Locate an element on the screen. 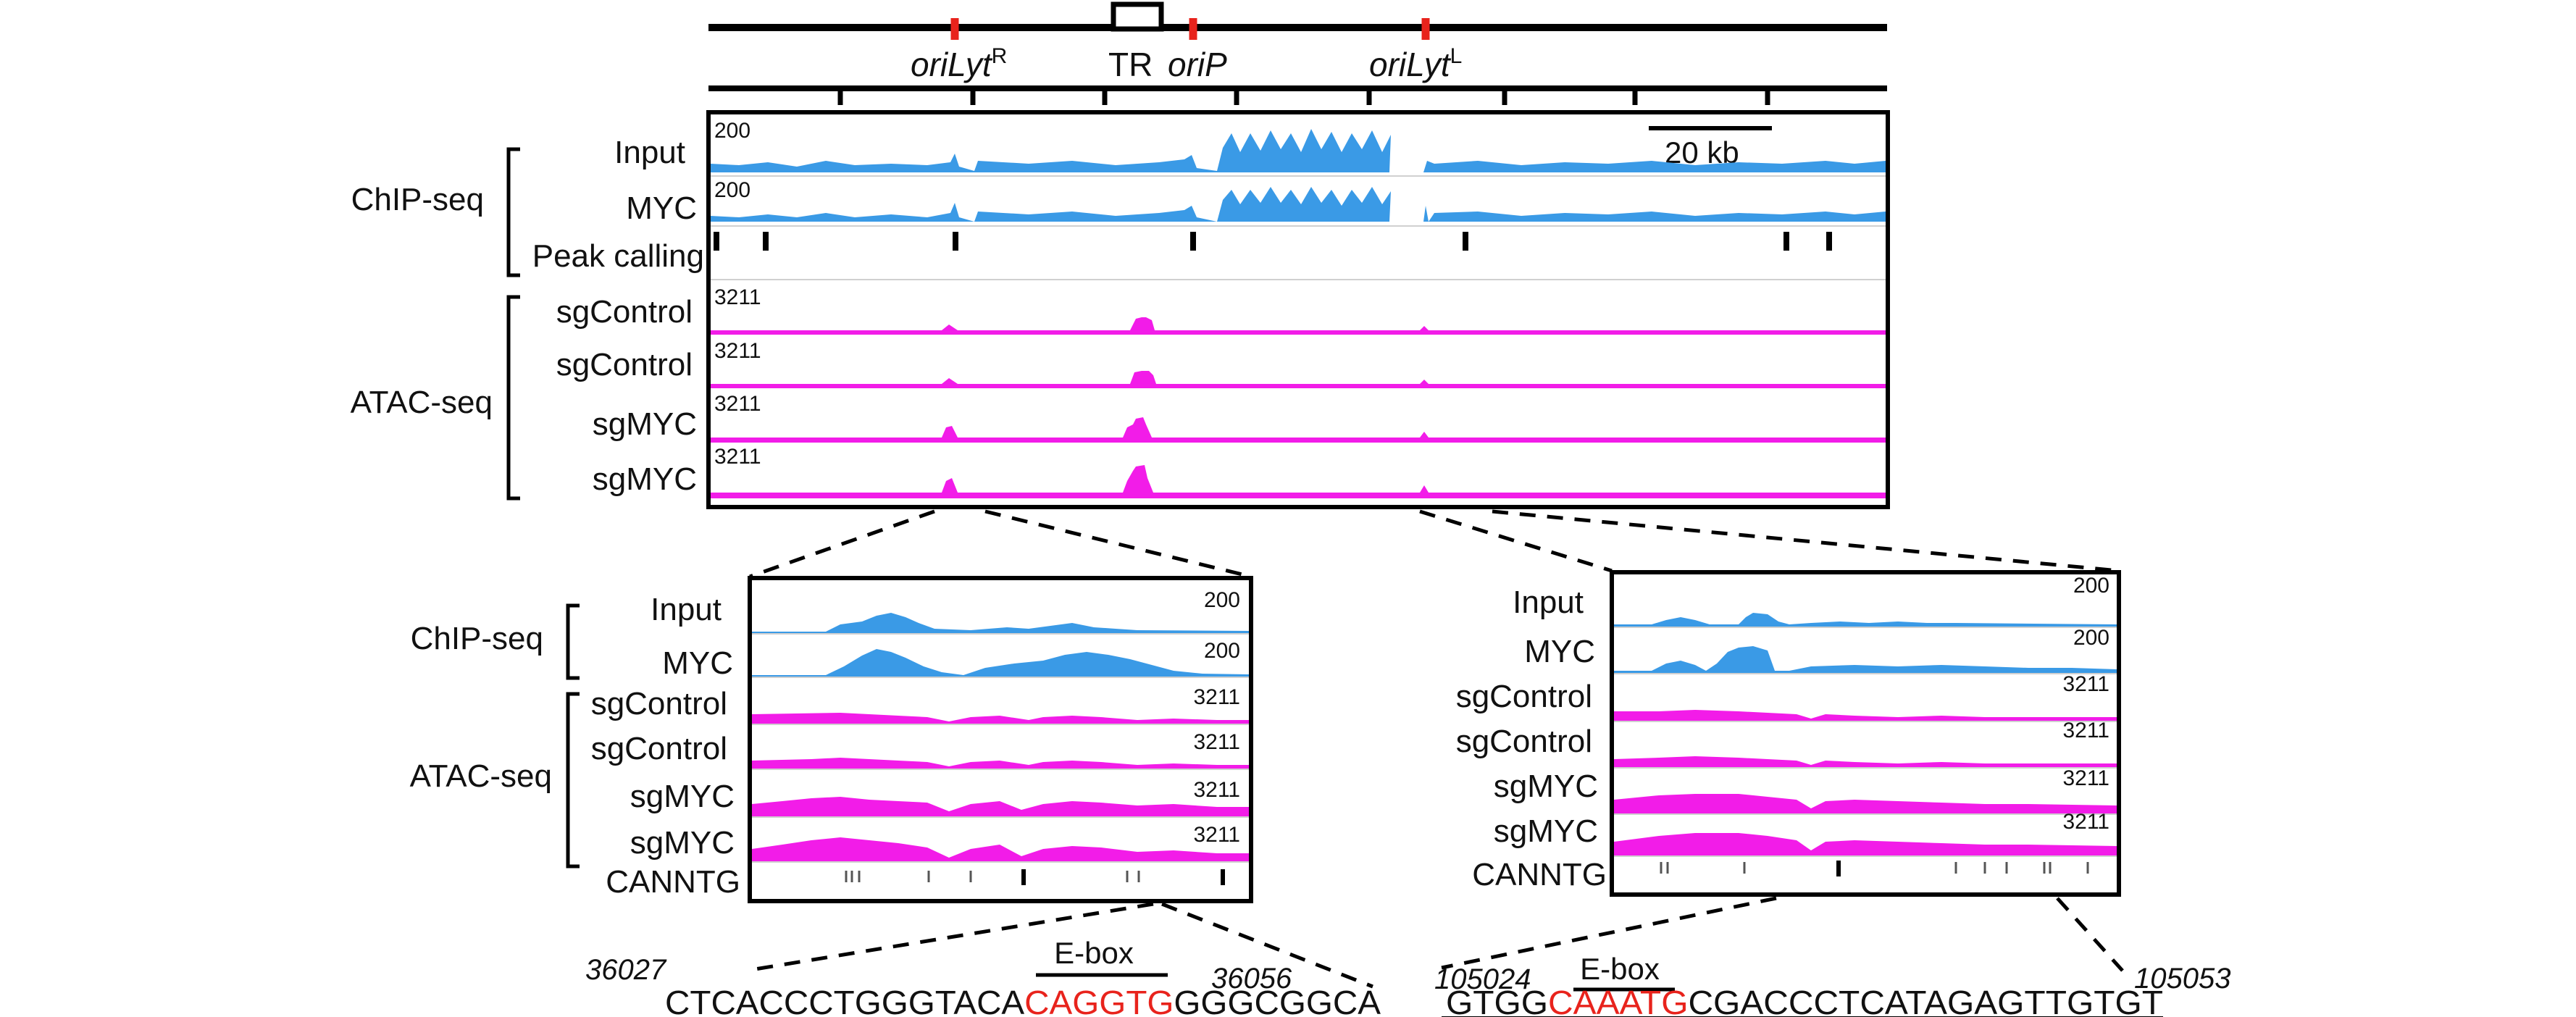 This screenshot has width=2576, height=1017. ebox-left-label: E-box is located at coordinates (1094, 953).